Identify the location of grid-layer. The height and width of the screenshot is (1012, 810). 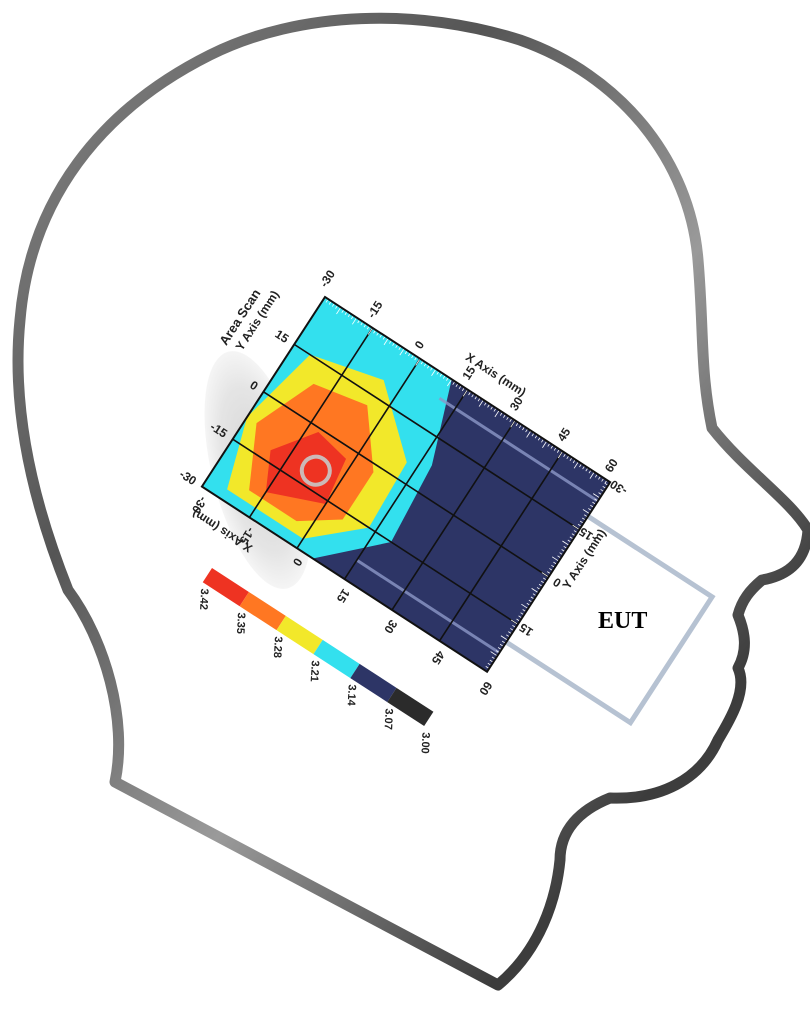
(406, 484).